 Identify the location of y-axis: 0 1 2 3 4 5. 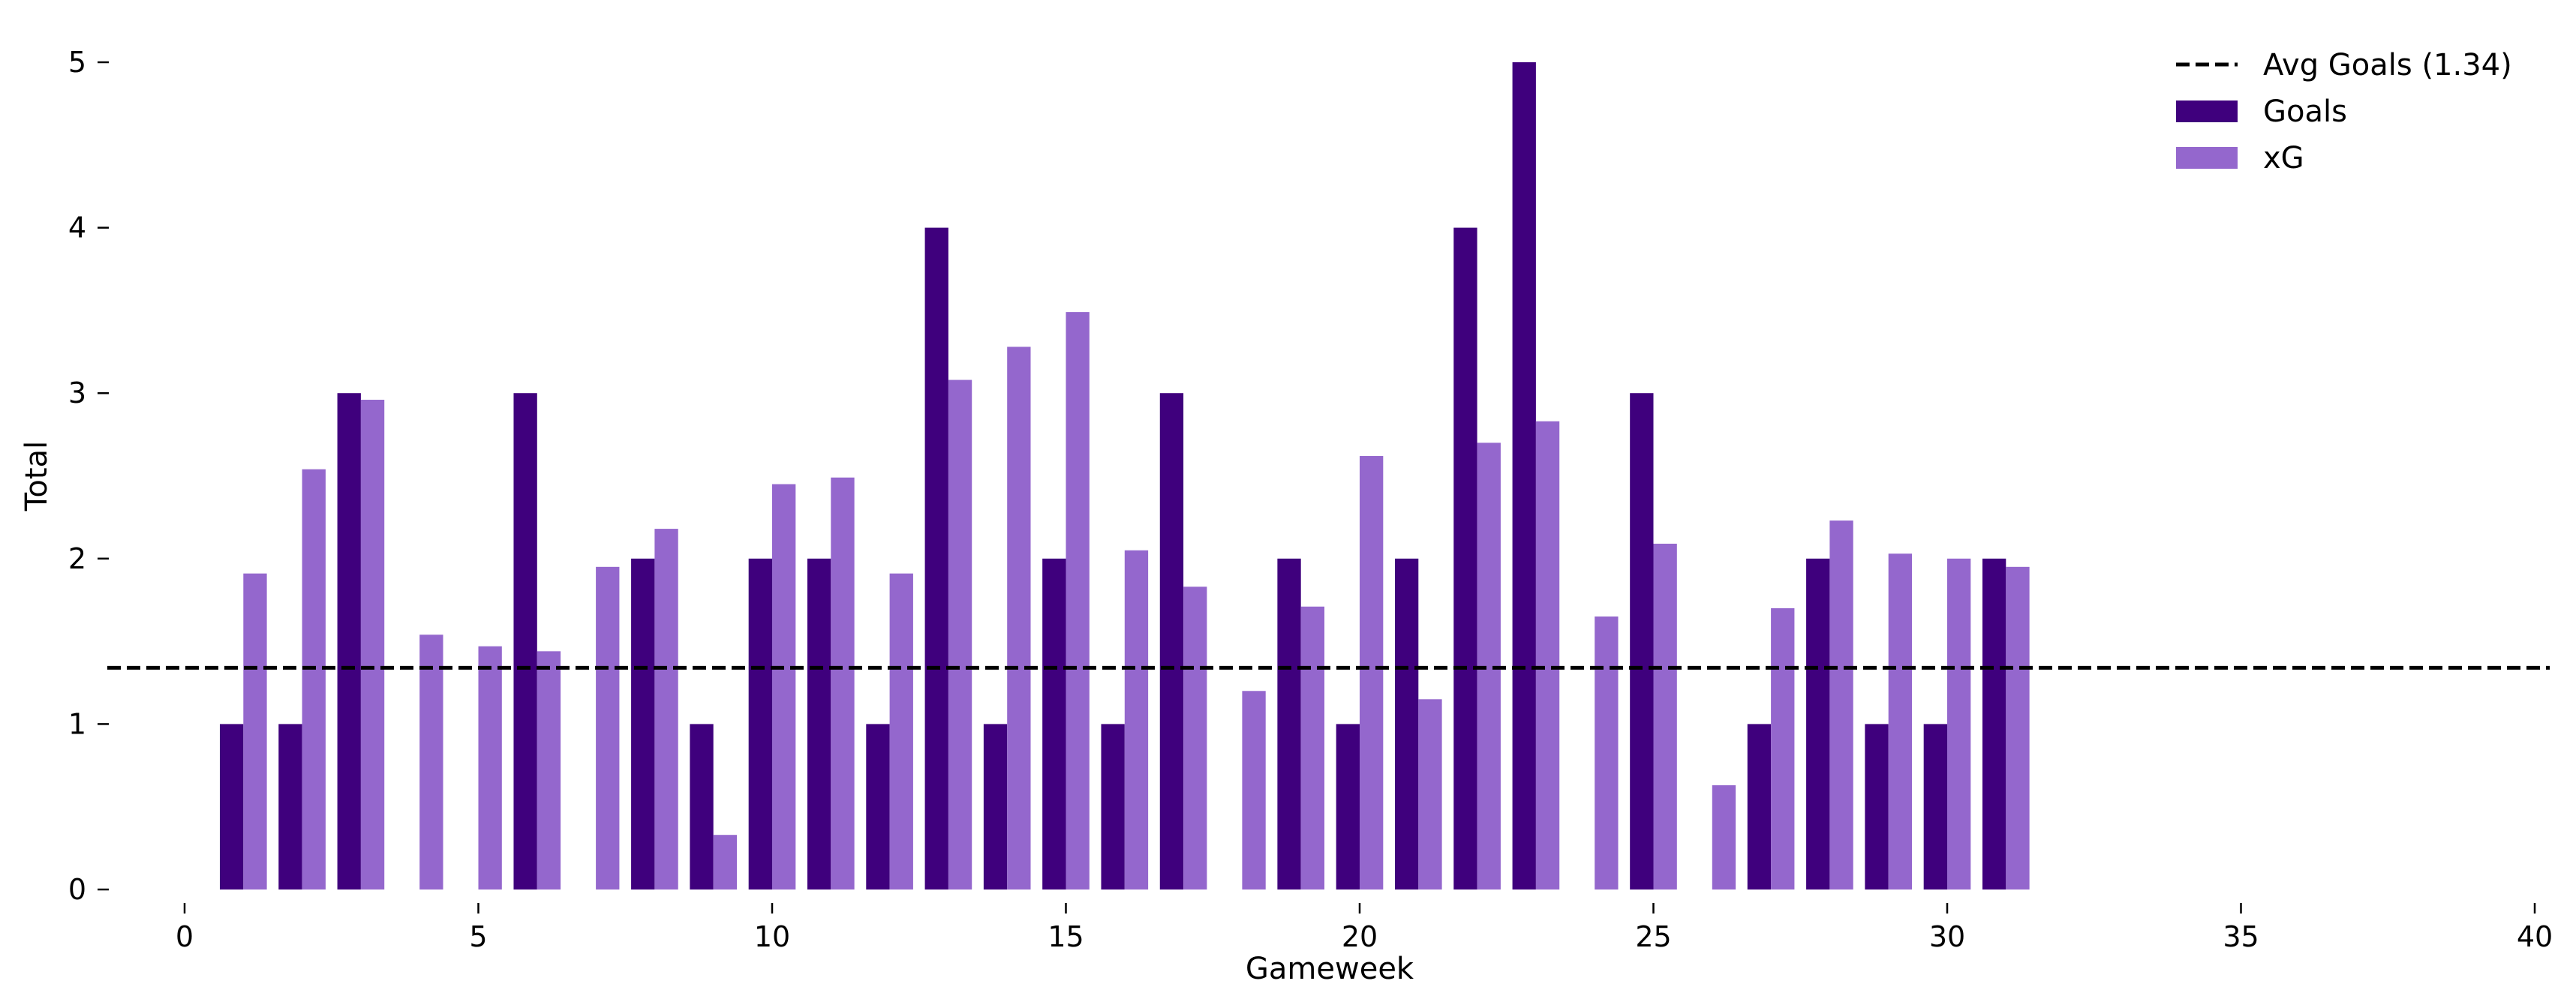
(88, 476).